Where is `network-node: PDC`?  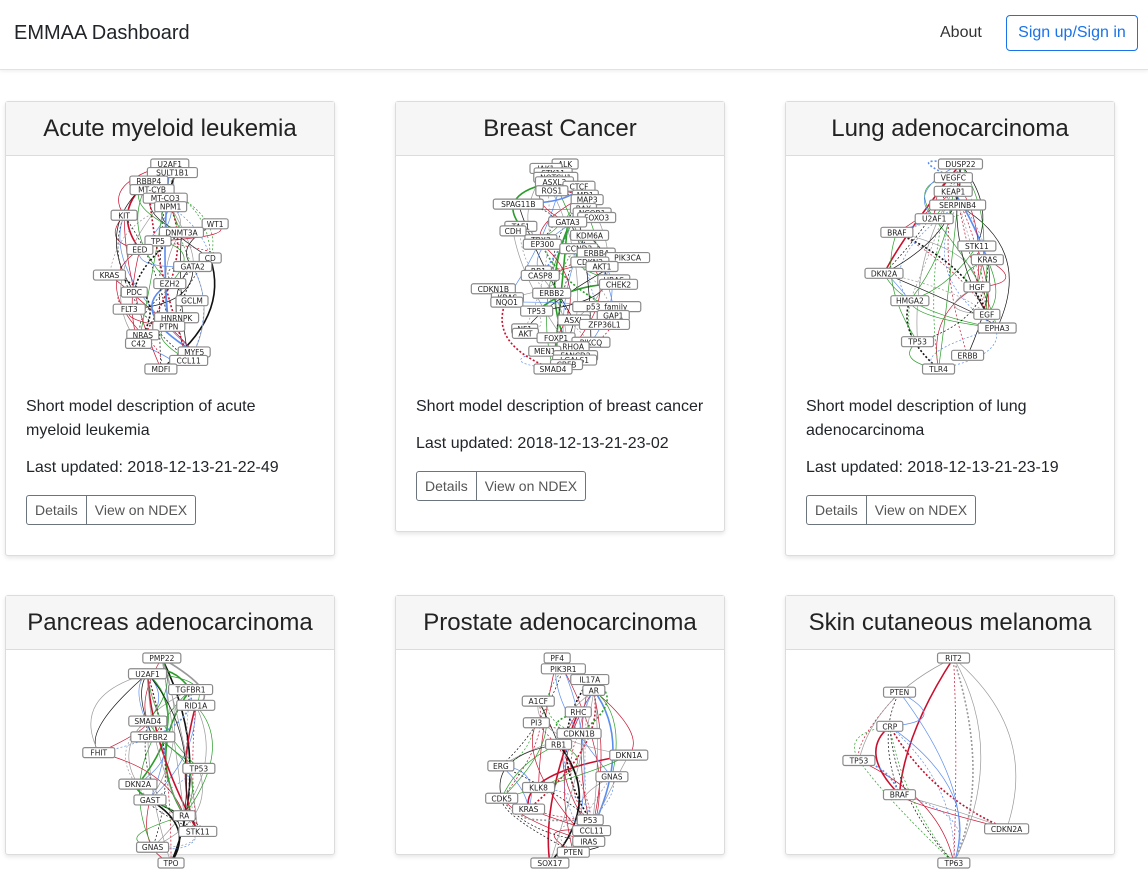 network-node: PDC is located at coordinates (134, 292).